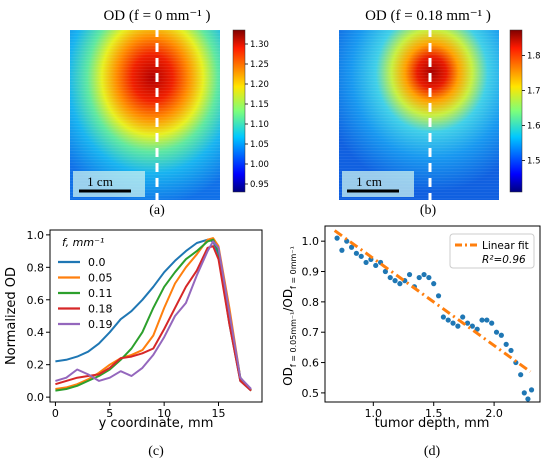 The height and width of the screenshot is (463, 550). What do you see at coordinates (288, 376) in the screenshot?
I see `ylabel-od-a: OD` at bounding box center [288, 376].